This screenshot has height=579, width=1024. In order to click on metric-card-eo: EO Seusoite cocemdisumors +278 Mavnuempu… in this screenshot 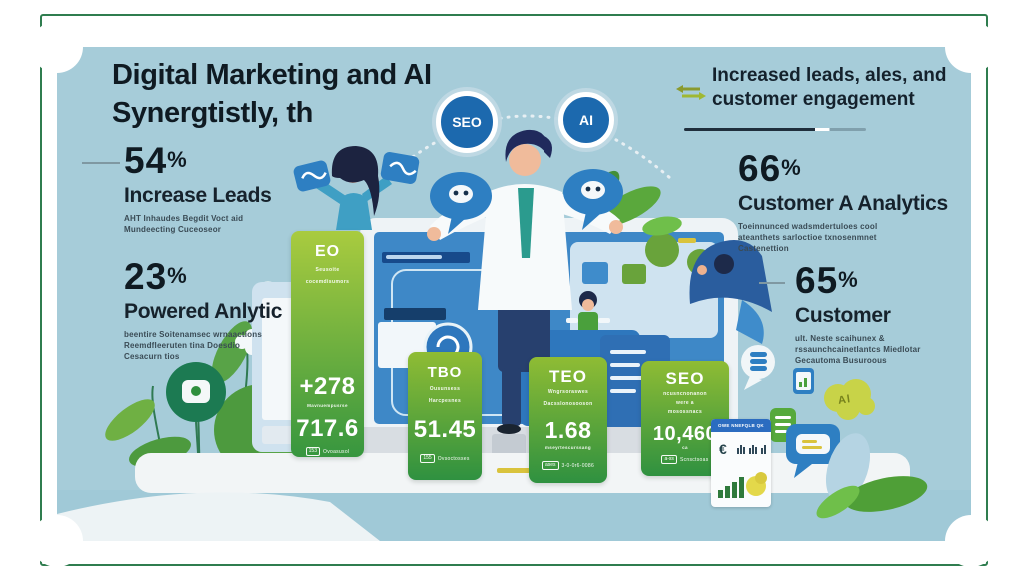, I will do `click(327, 344)`.